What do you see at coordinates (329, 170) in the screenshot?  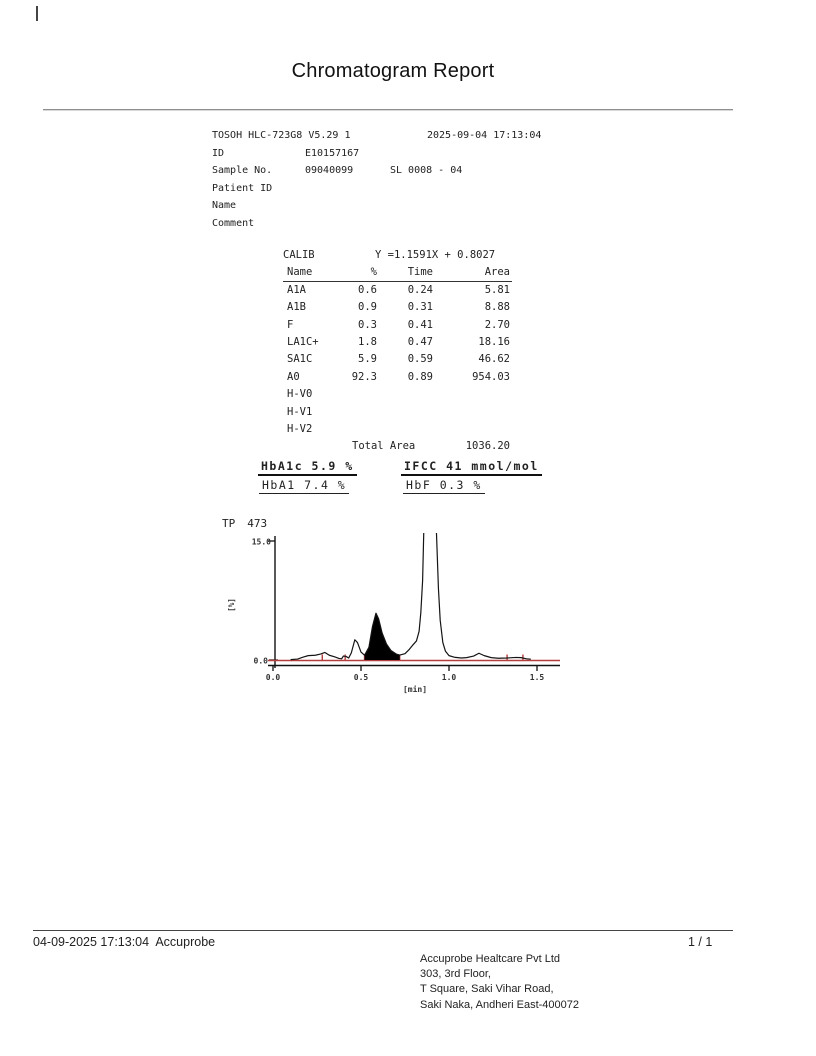 I see `field-value: 09040099` at bounding box center [329, 170].